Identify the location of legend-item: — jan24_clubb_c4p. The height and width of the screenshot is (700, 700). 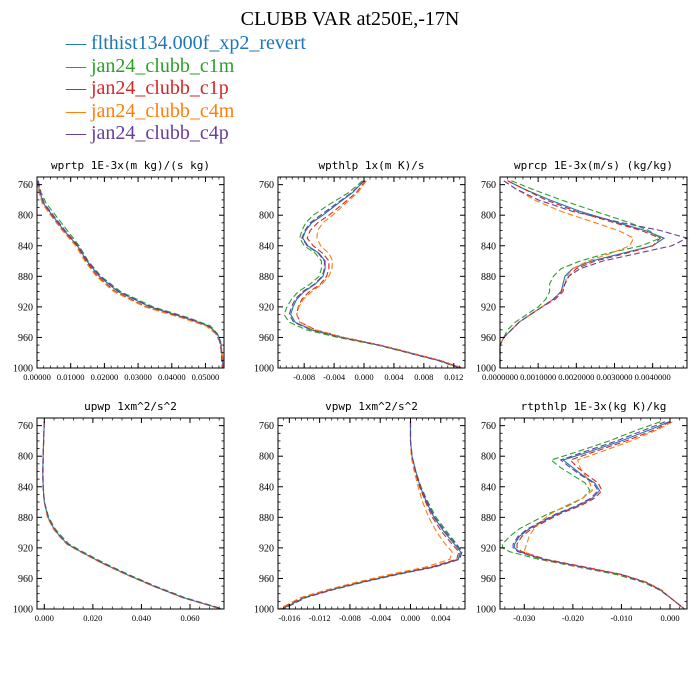
(186, 133).